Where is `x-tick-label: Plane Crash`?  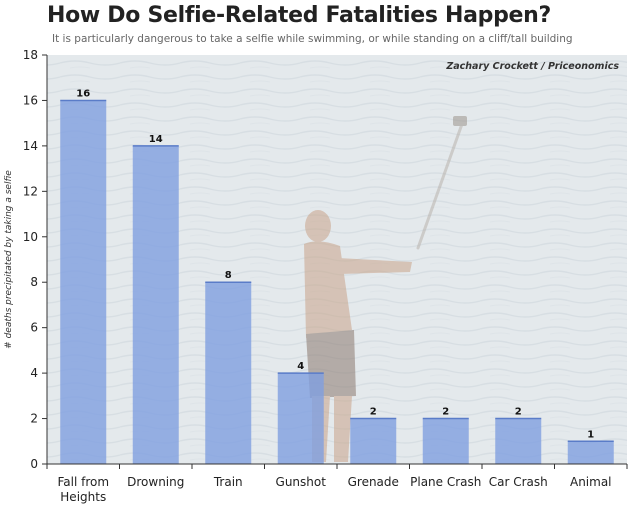 x-tick-label: Plane Crash is located at coordinates (445, 482).